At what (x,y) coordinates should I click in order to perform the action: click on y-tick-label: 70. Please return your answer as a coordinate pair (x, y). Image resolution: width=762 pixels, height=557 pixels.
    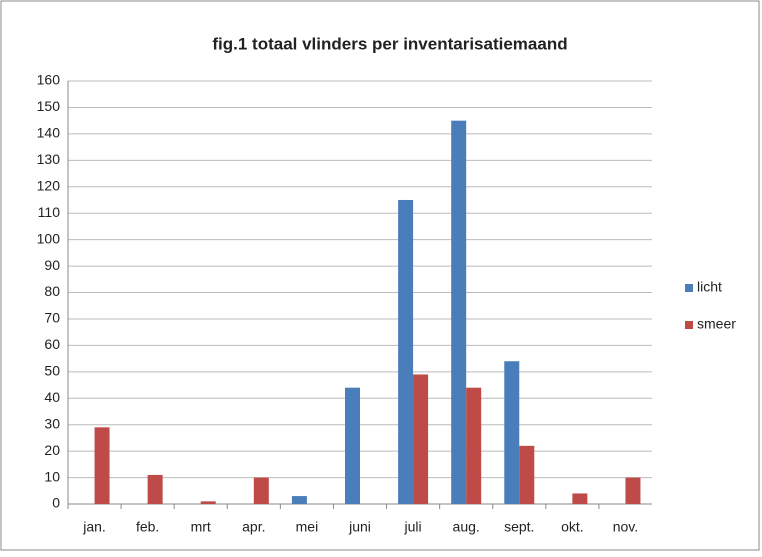
    Looking at the image, I should click on (52, 318).